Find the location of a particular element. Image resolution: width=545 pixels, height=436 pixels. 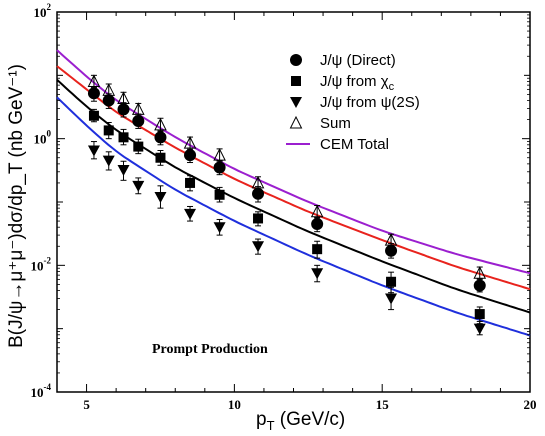

legend-label-psi2s: J/ψ from ψ(2S) is located at coordinates (370, 102).